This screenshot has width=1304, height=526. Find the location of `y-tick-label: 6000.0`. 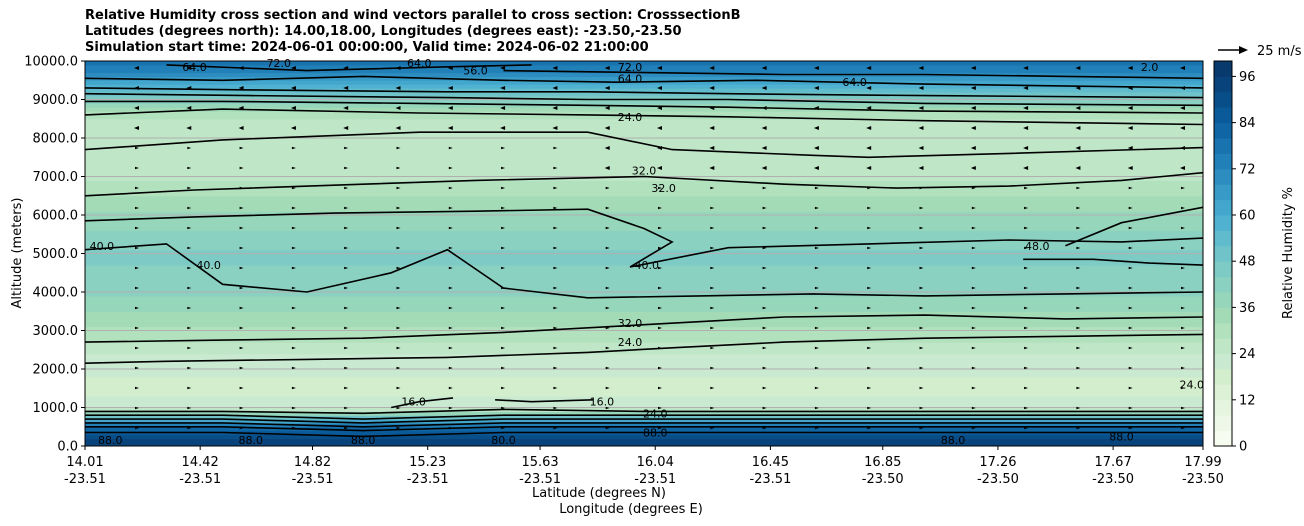

y-tick-label: 6000.0 is located at coordinates (56, 216).